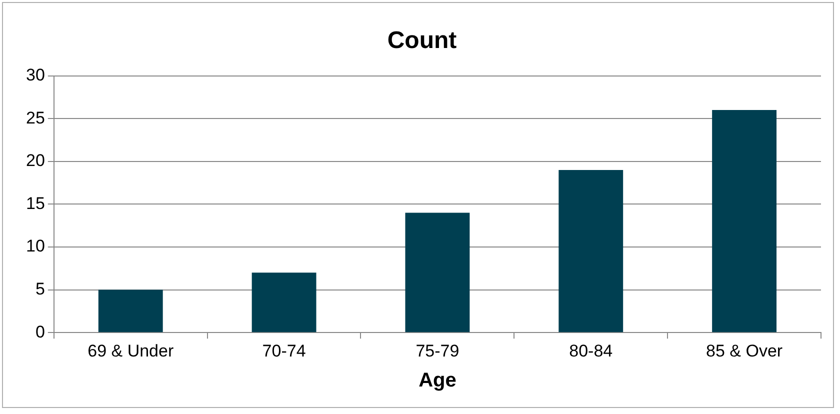 This screenshot has width=840, height=414. Describe the element at coordinates (131, 350) in the screenshot. I see `x-tick-label: 69 & Under` at that location.